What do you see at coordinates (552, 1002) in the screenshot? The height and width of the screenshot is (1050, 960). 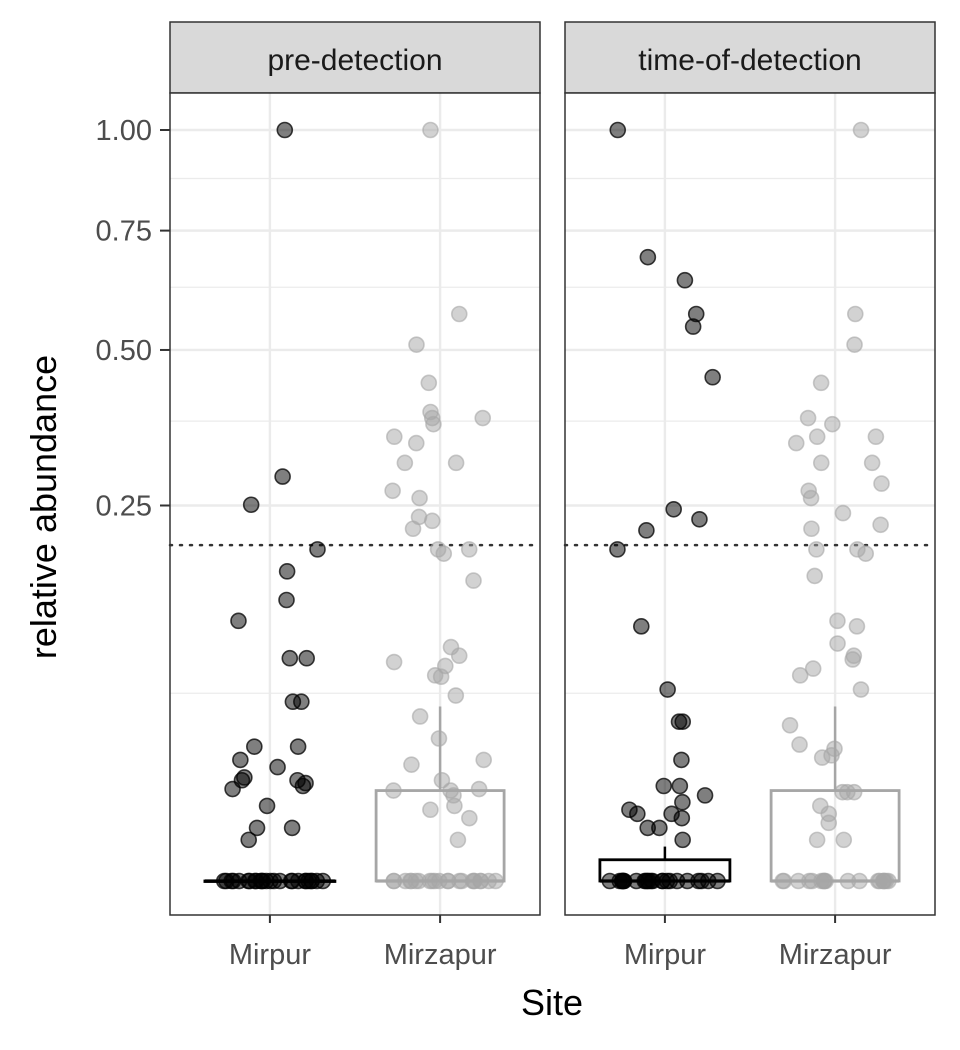 I see `x-axis-title: Site` at bounding box center [552, 1002].